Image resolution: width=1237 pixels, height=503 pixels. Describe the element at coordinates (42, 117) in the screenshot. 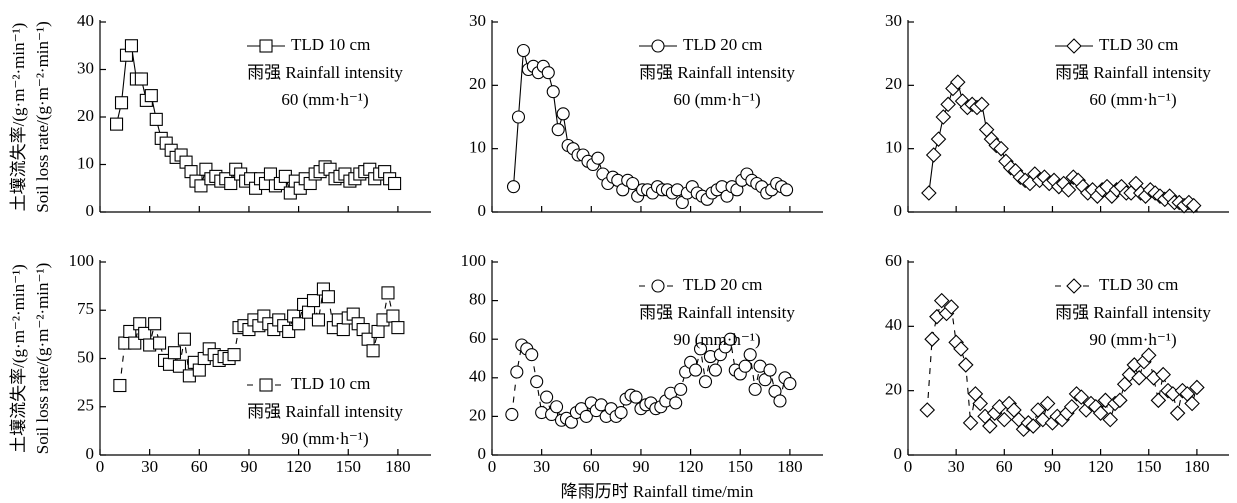

I see `y-axis-title: Soil loss rate/(g·m⁻²·min⁻¹)` at that location.